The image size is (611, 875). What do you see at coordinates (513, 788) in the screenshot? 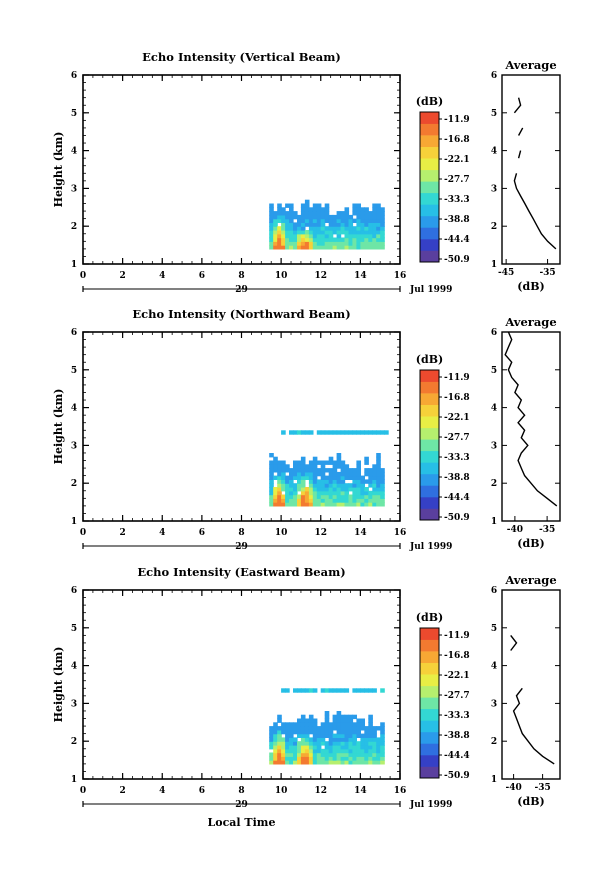
I see `profile-x-tick-label: -40` at bounding box center [513, 788].